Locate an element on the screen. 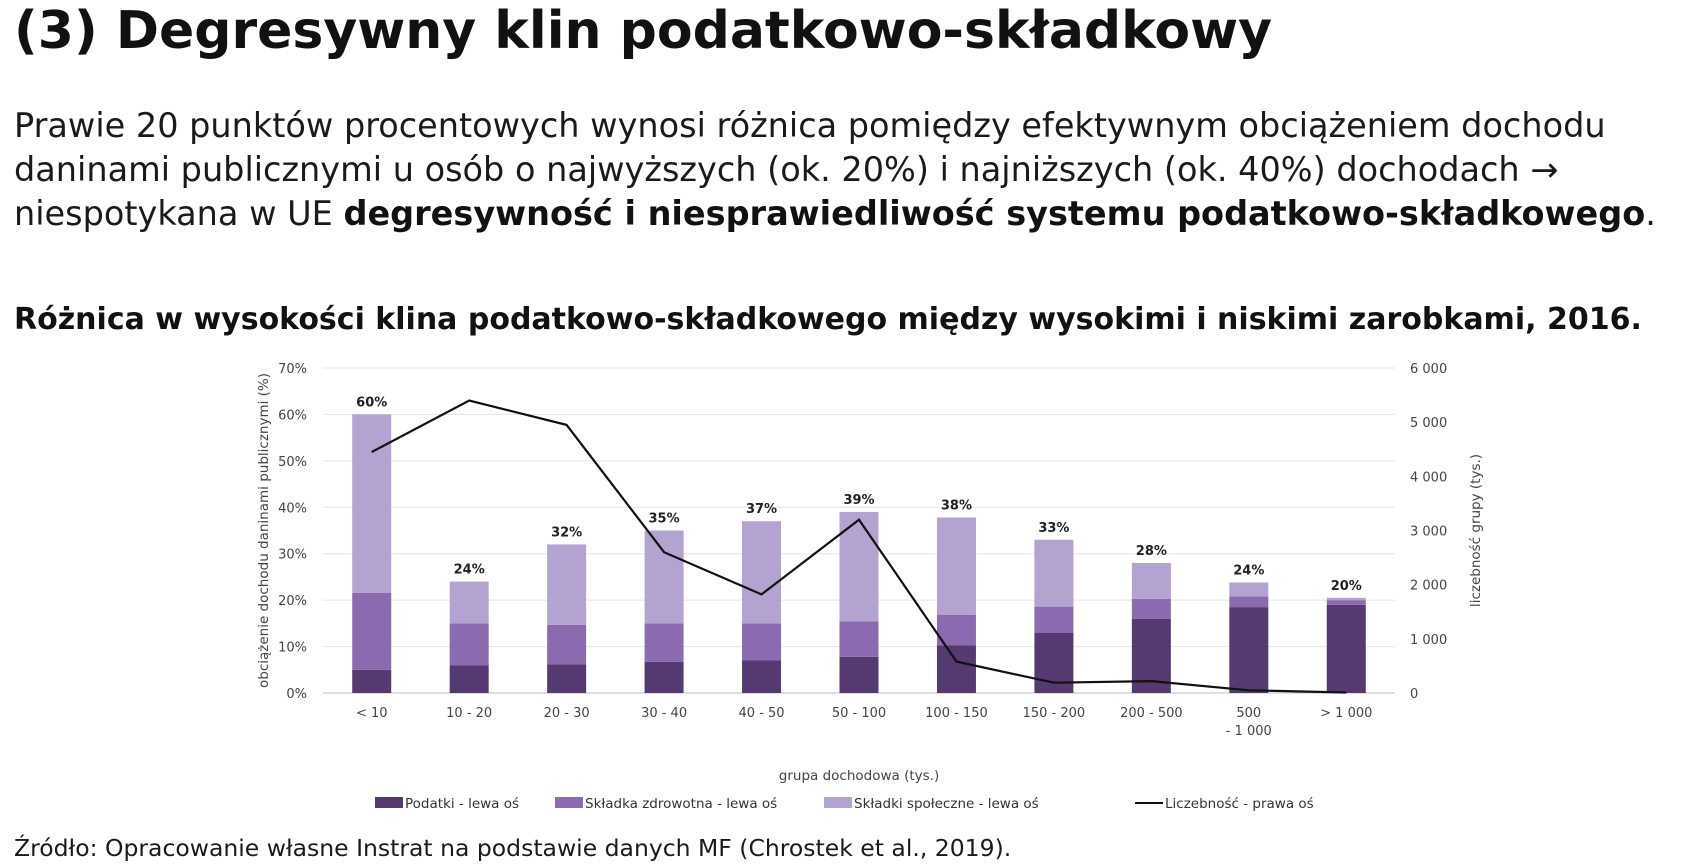  x-tick-label: 150 - 200 is located at coordinates (1054, 713).